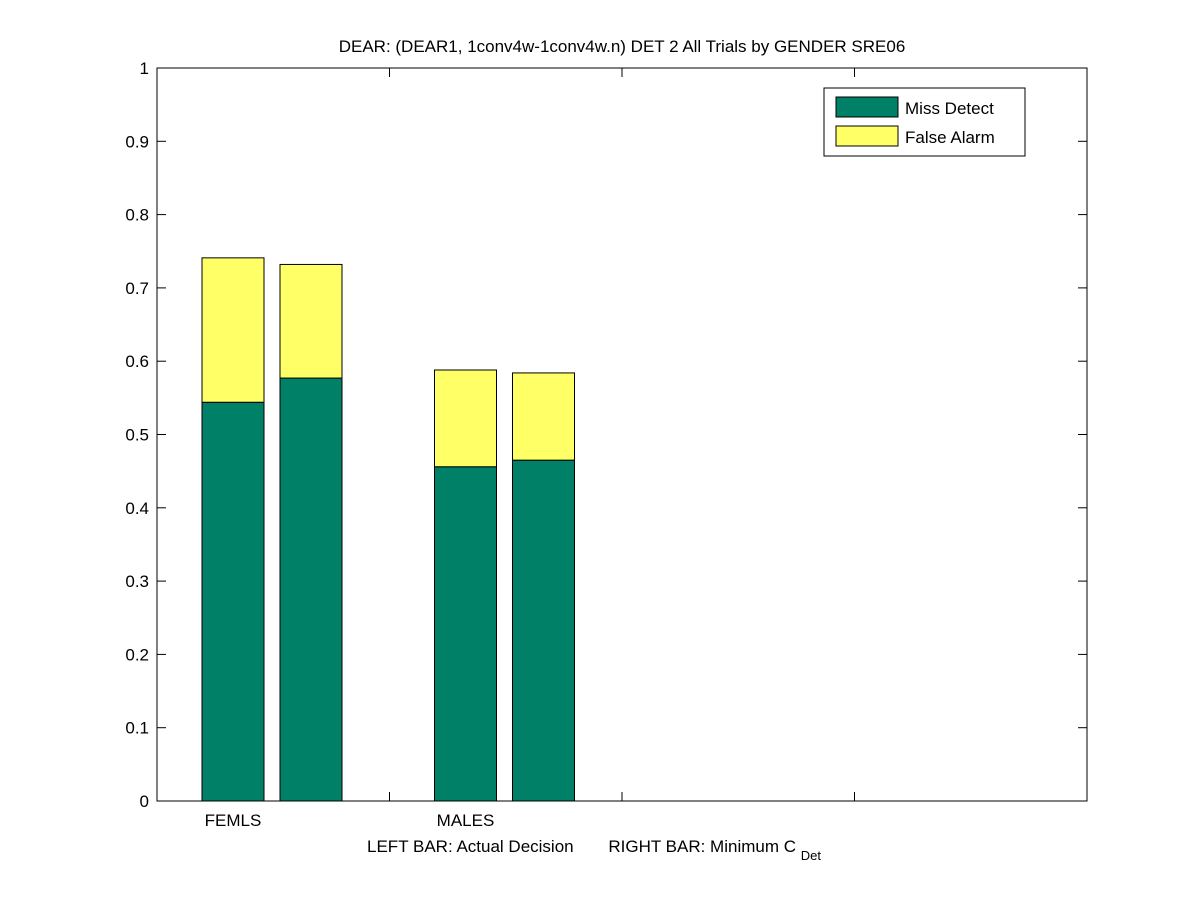  I want to click on x-label-right: RIGHT BAR: Minimum C, so click(702, 846).